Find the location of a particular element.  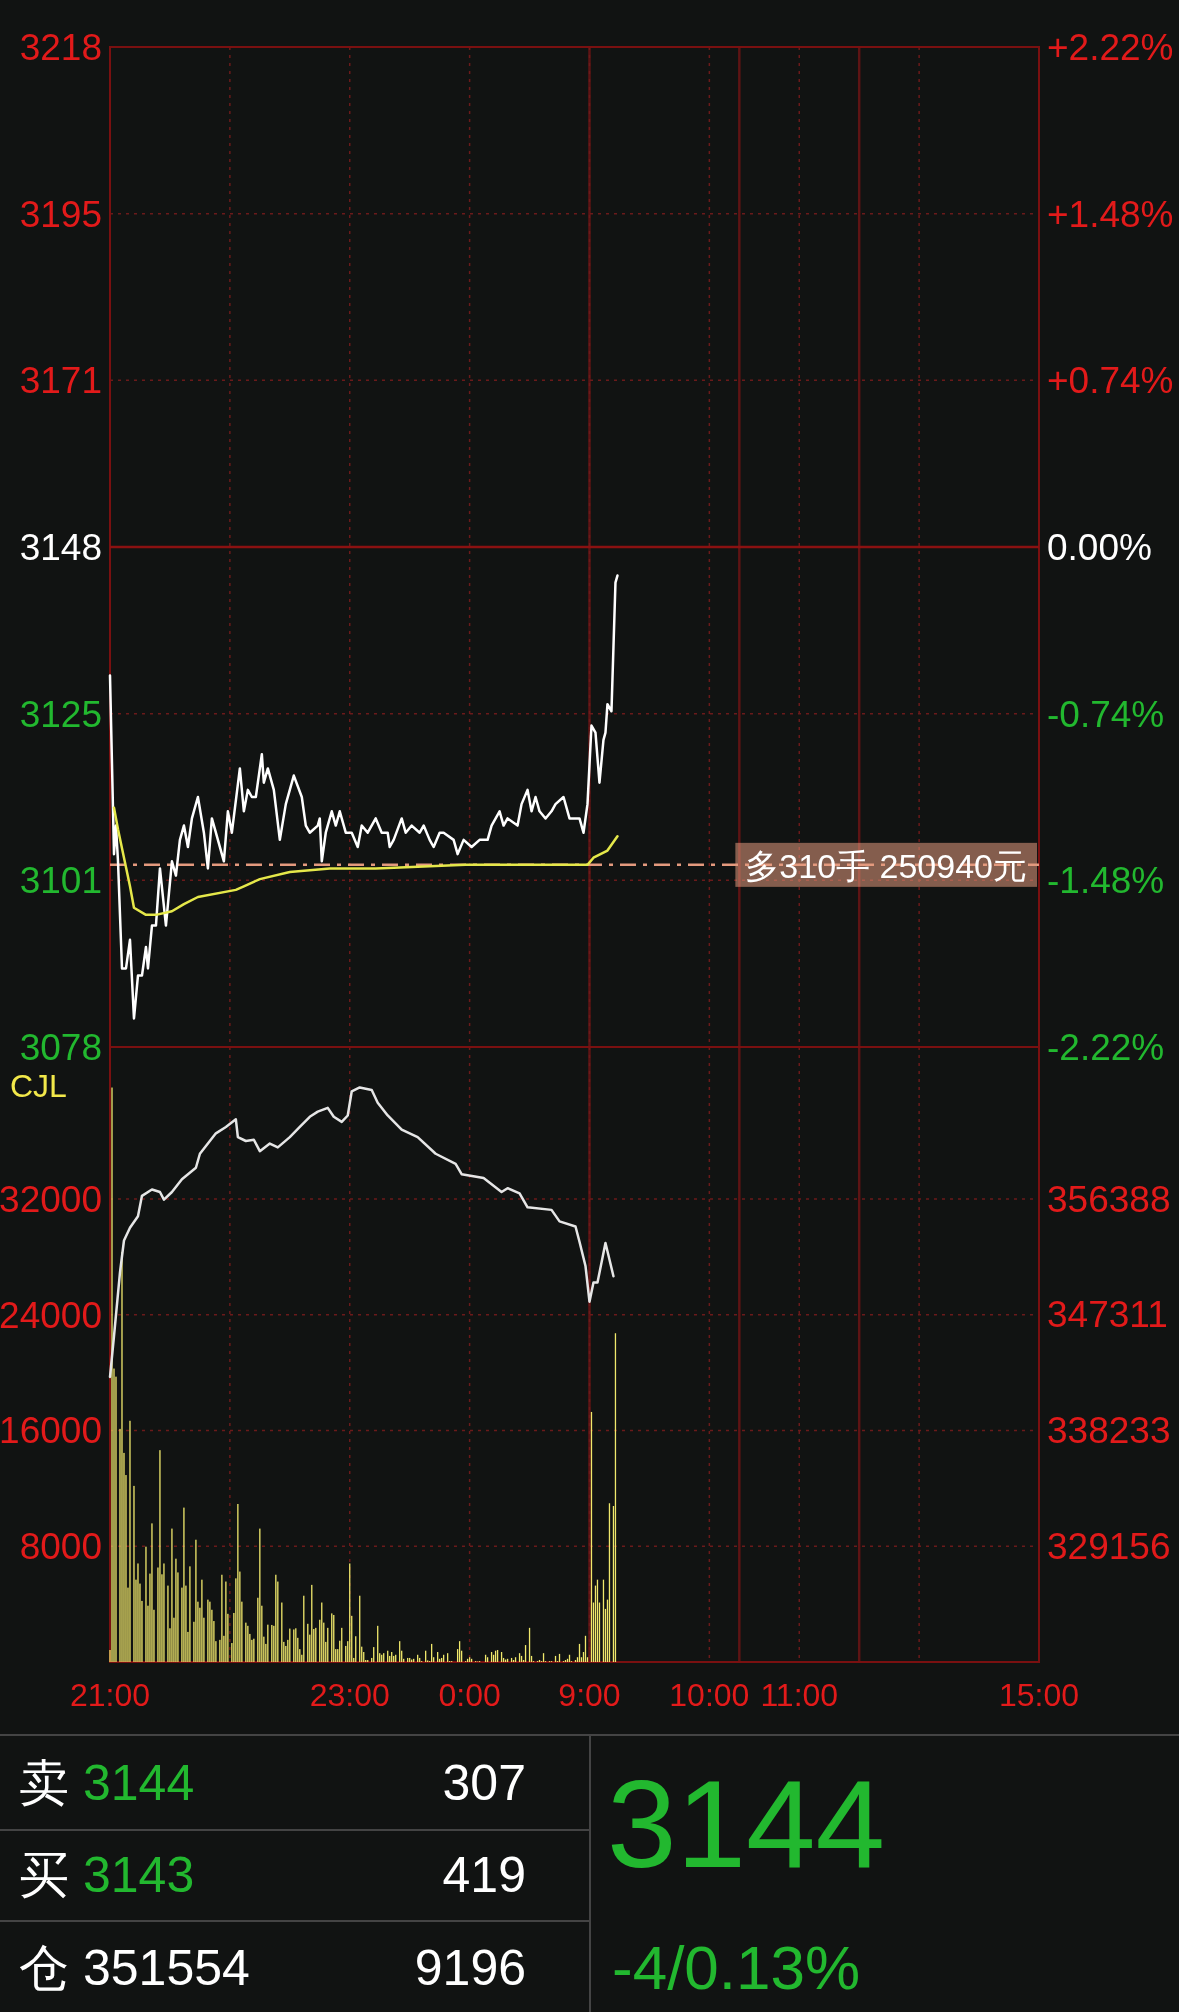

text: 419 is located at coordinates (484, 1875).